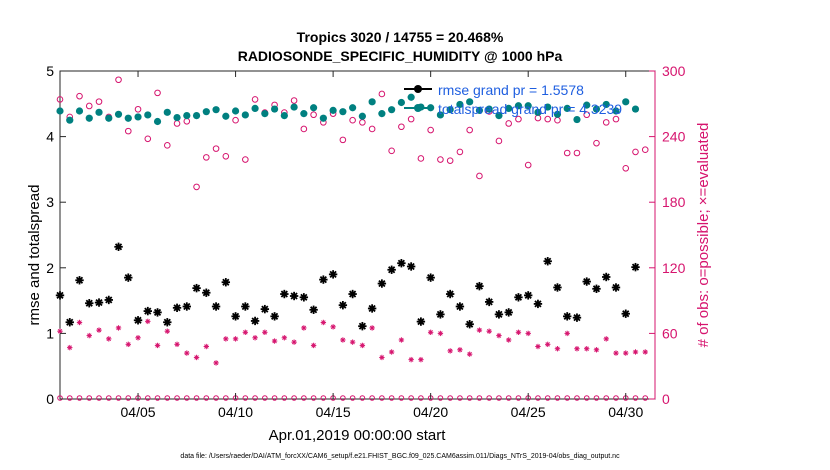 The width and height of the screenshot is (830, 470). Describe the element at coordinates (50, 202) in the screenshot. I see `left-tick-label-3: 3` at that location.